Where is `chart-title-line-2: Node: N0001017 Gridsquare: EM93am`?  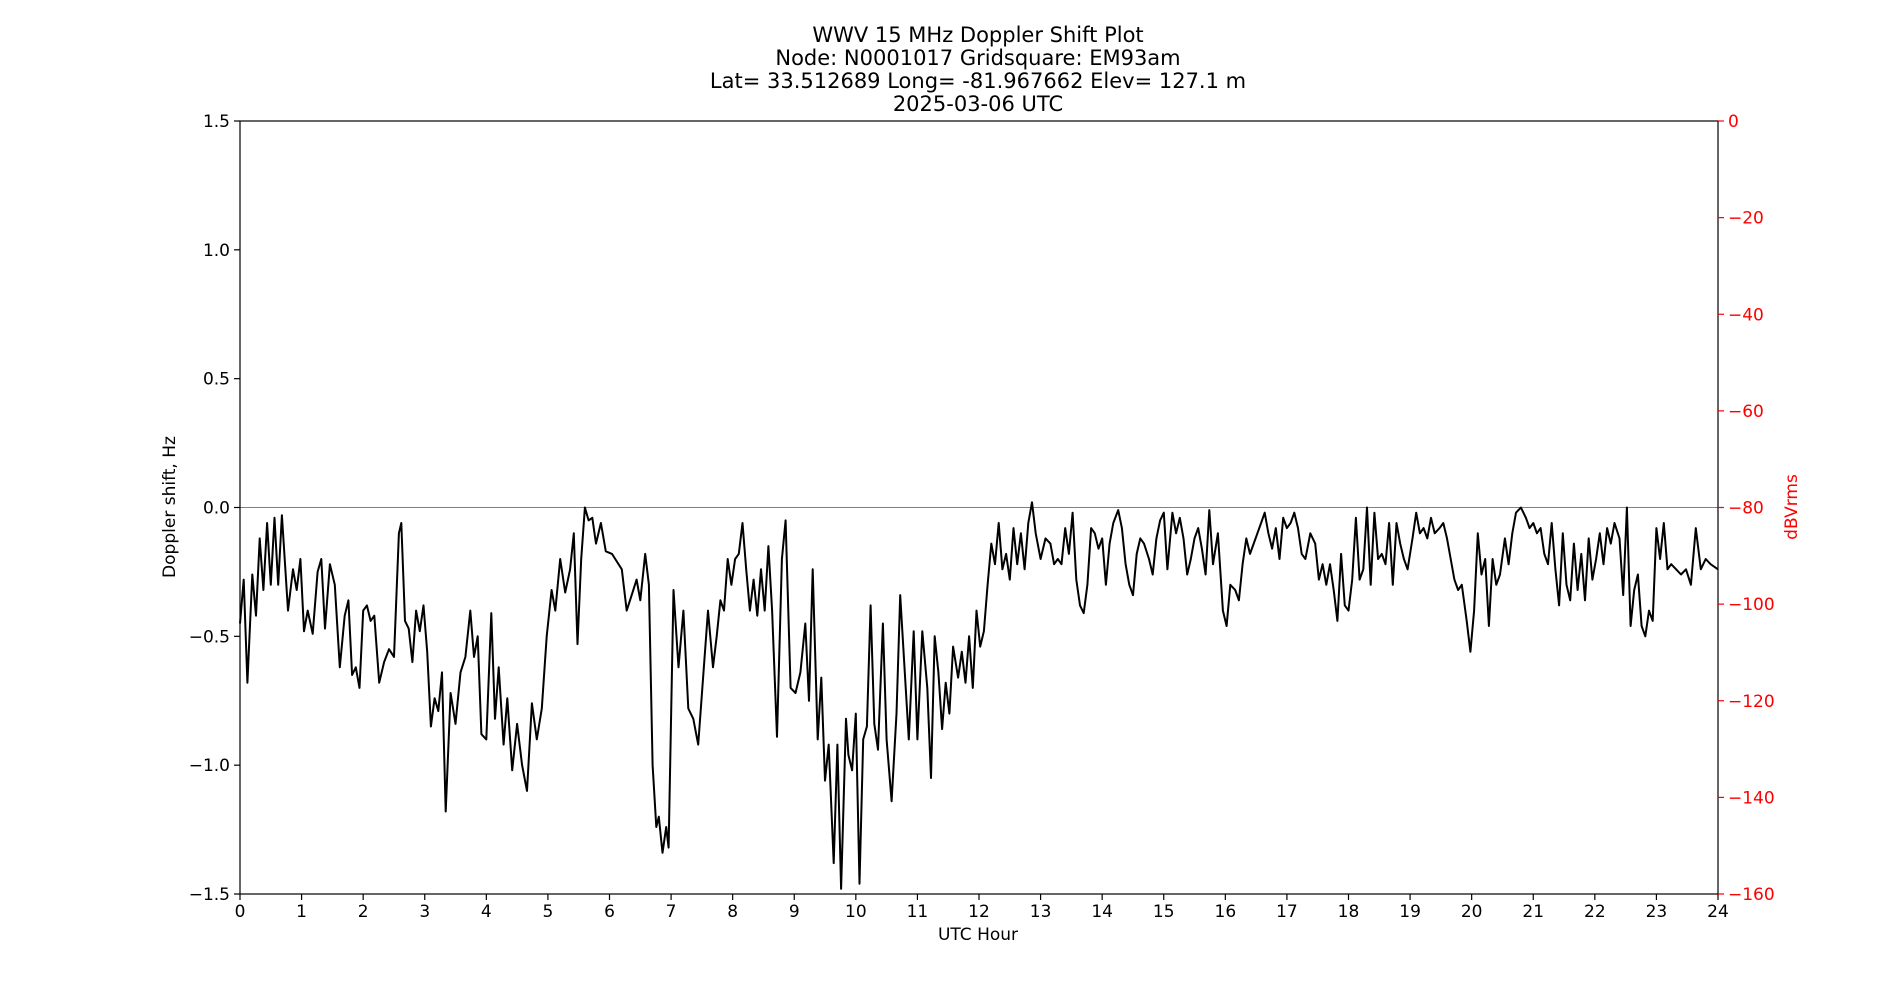
chart-title-line-2: Node: N0001017 Gridsquare: EM93am is located at coordinates (977, 58).